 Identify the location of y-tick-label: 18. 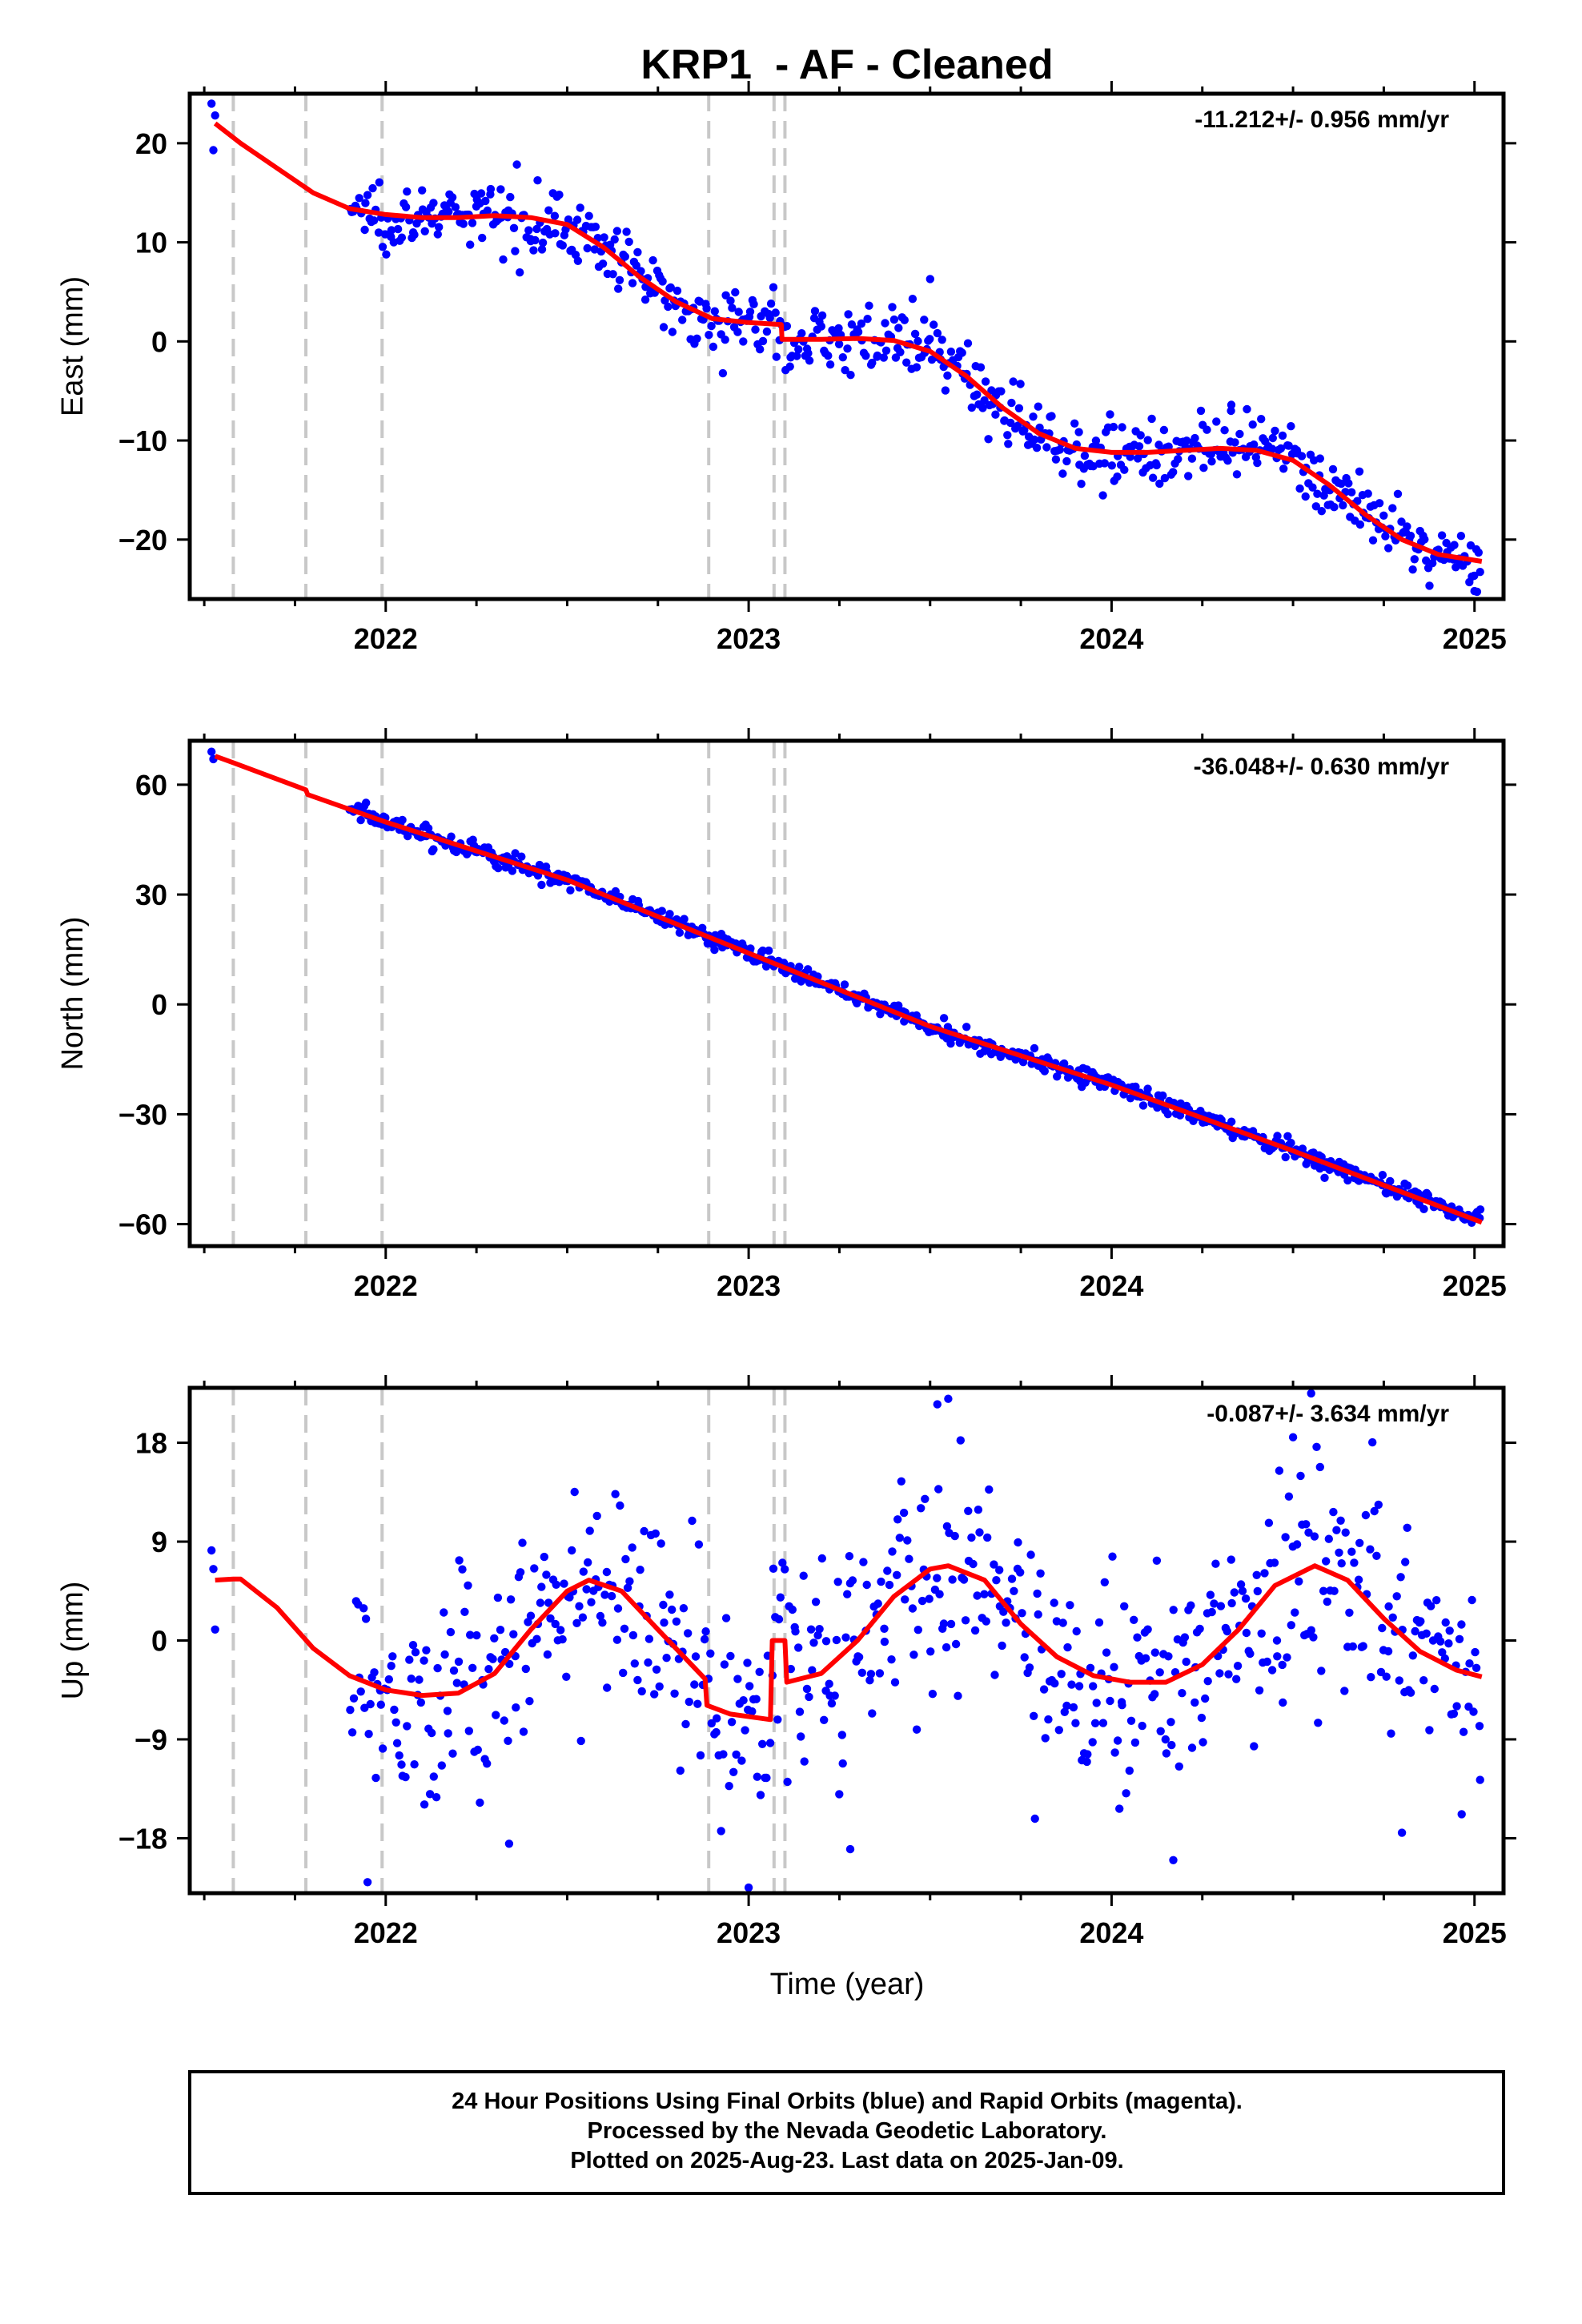
(151, 1443).